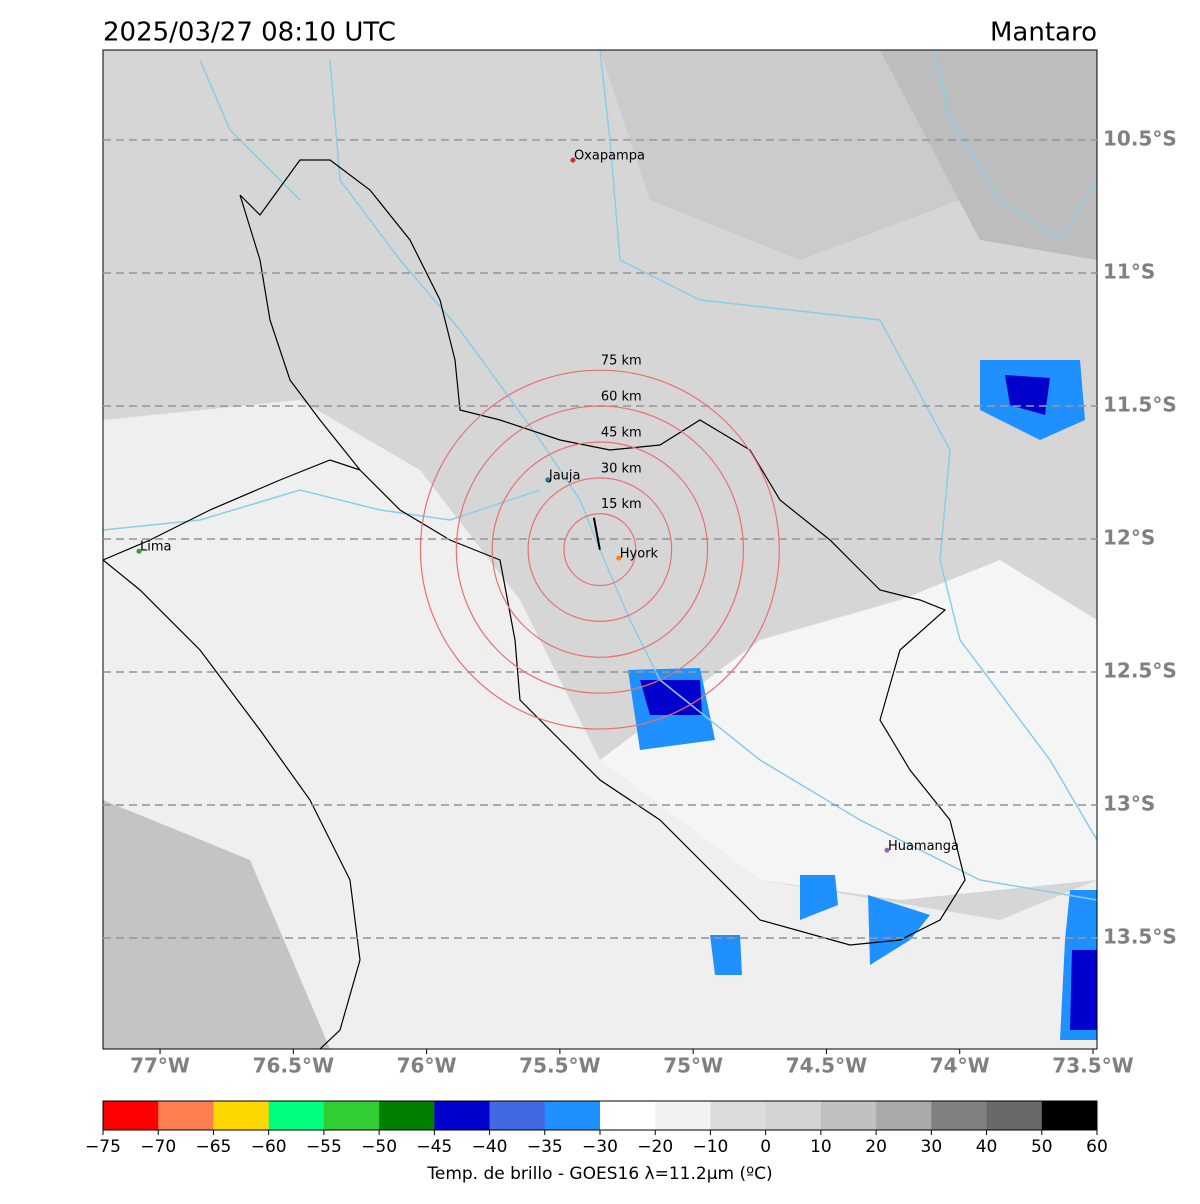 This screenshot has height=1204, width=1200. Describe the element at coordinates (545, 1147) in the screenshot. I see `colorbar-tick-label: −35` at that location.